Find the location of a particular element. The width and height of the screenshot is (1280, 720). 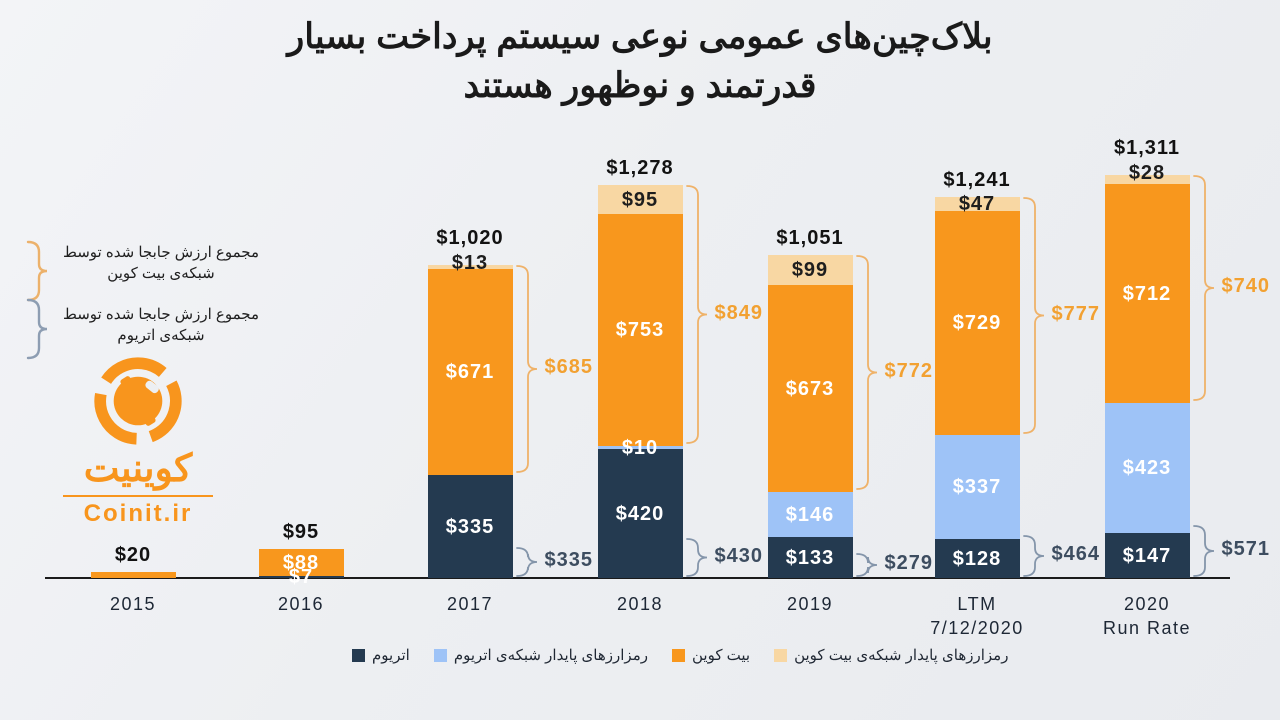

legend-label-eth_stable: رمزارزهای پایدار شبکه‌ی اتریوم is located at coordinates (550, 655).